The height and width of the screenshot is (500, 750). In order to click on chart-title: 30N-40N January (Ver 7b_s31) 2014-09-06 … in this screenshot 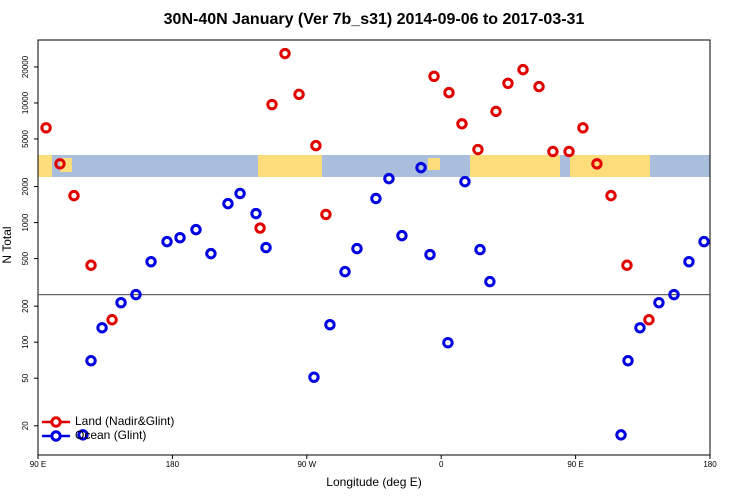, I will do `click(374, 19)`.